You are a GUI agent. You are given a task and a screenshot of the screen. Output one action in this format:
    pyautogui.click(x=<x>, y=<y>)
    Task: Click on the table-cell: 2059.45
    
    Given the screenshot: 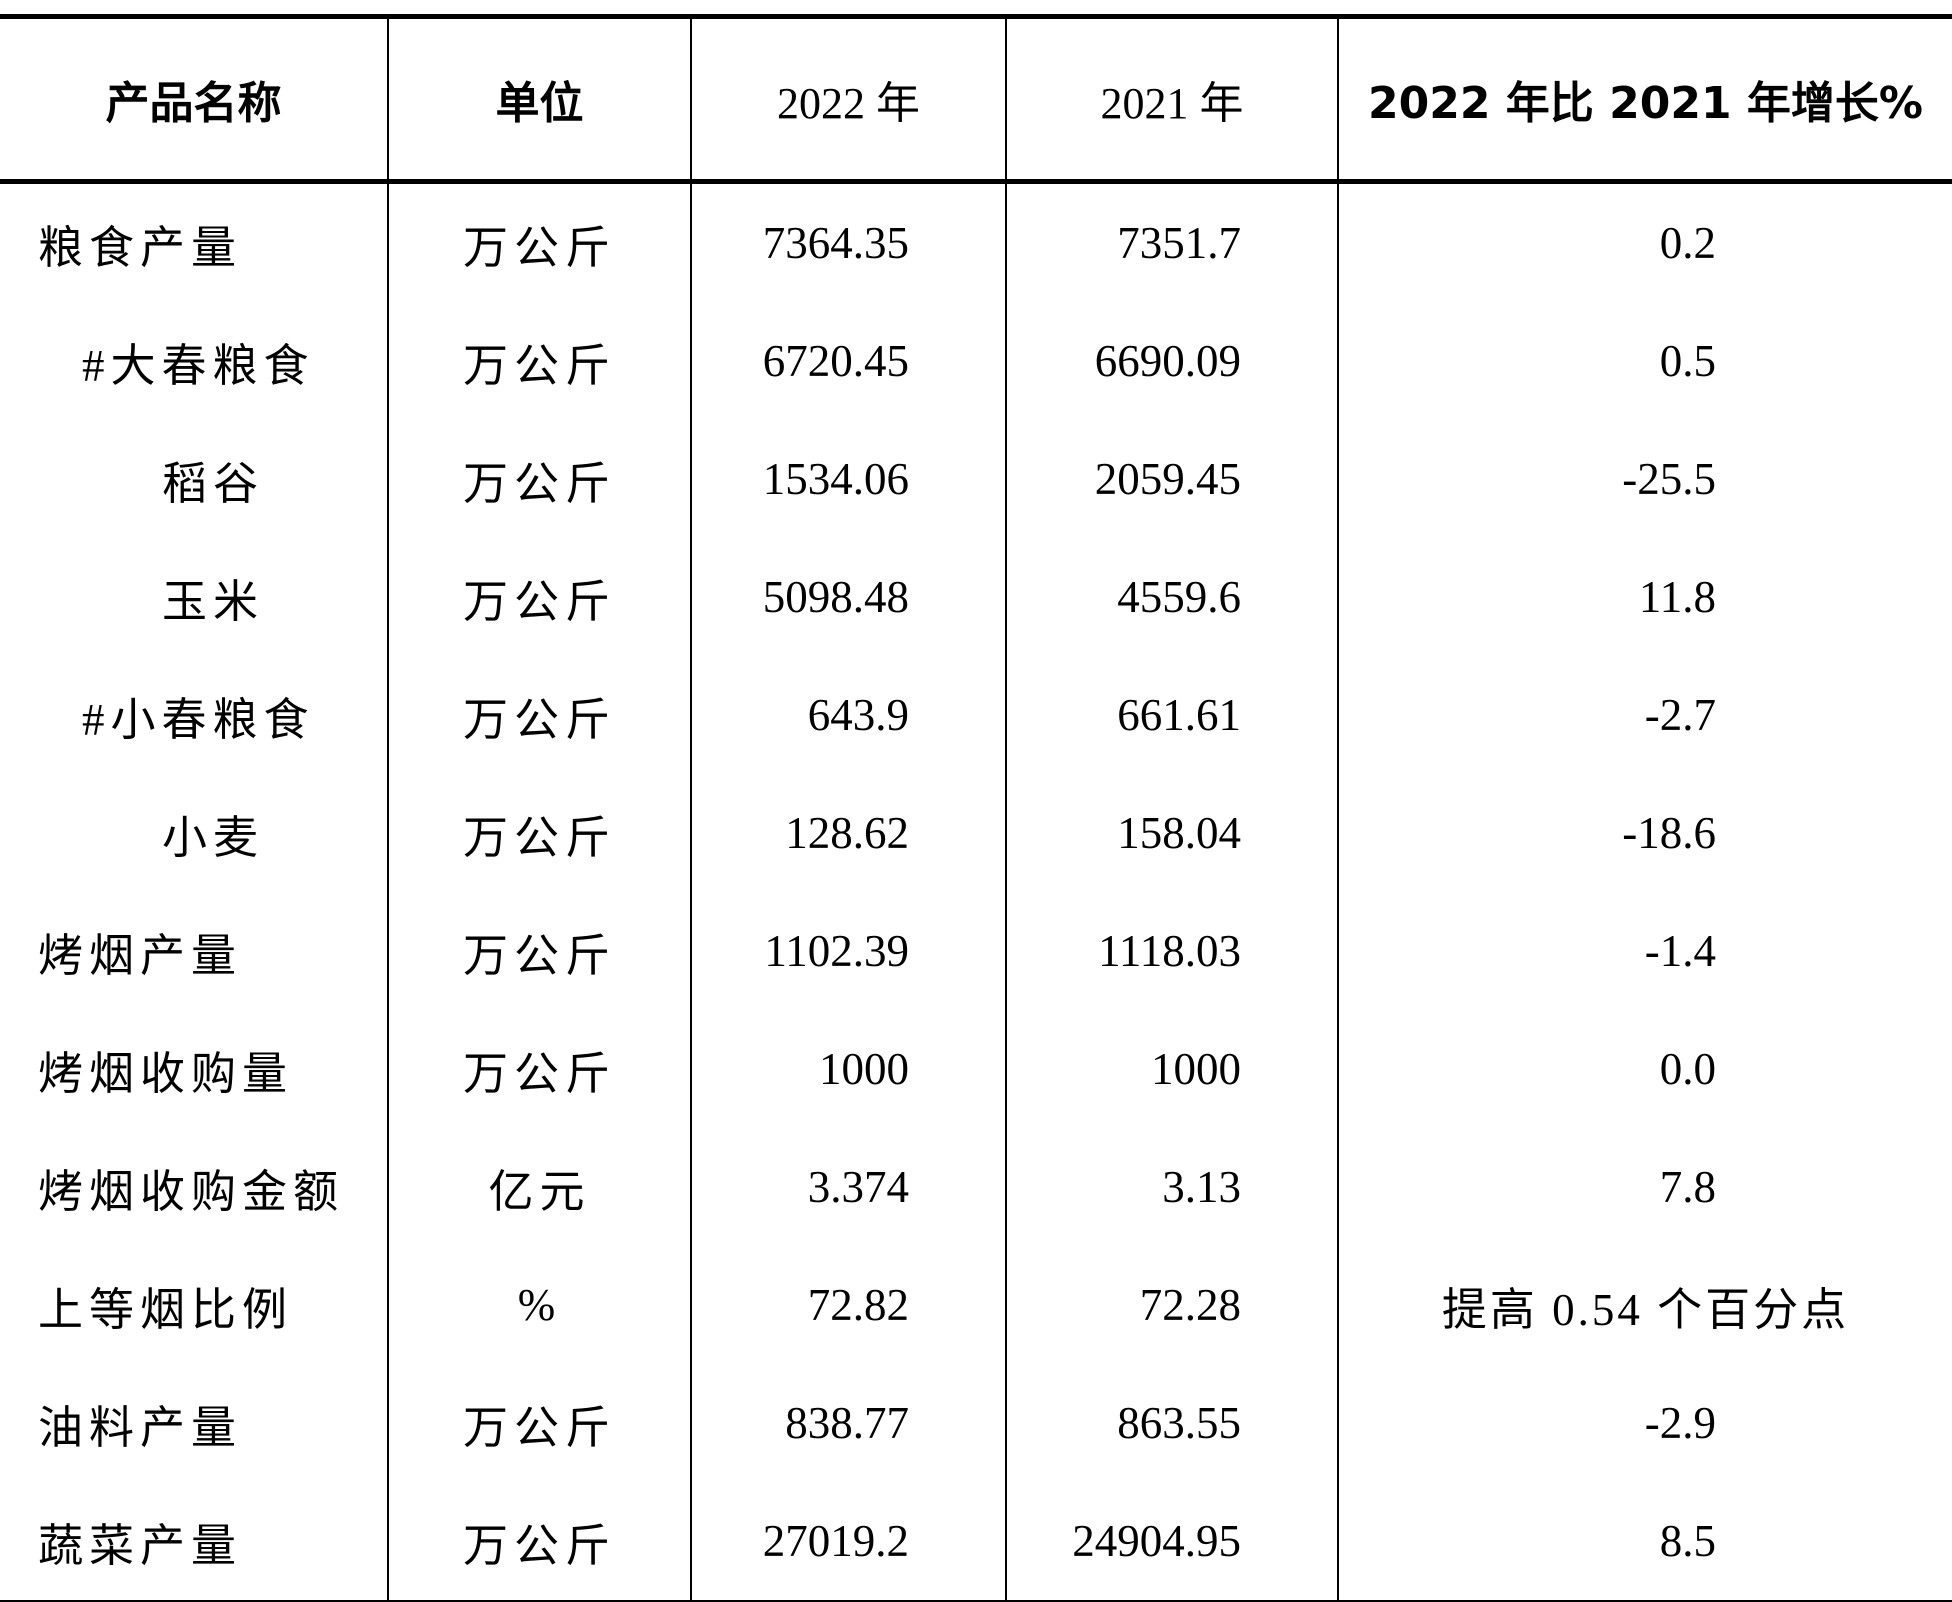 What is the action you would take?
    pyautogui.click(x=1171, y=479)
    